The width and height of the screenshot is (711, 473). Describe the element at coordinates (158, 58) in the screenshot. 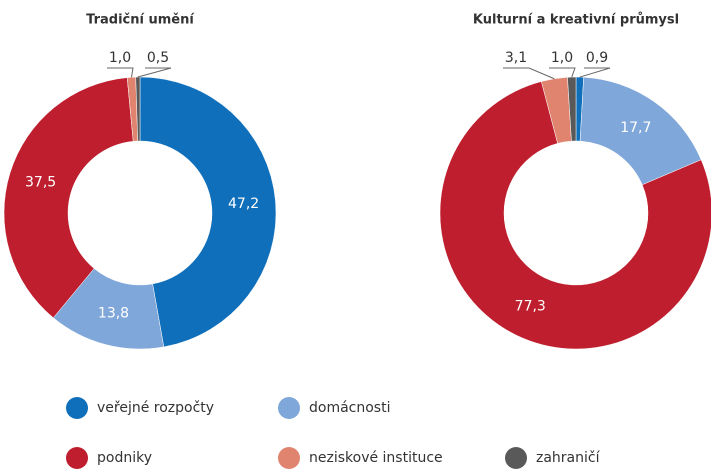

I see `data-label: 0,5` at that location.